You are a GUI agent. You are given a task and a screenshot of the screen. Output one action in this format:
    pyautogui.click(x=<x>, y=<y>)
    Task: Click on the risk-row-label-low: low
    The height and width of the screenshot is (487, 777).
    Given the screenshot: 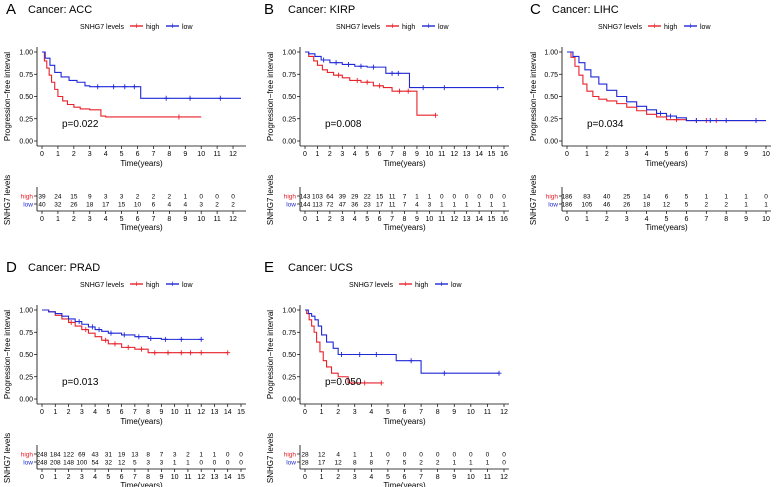 What is the action you would take?
    pyautogui.click(x=553, y=205)
    